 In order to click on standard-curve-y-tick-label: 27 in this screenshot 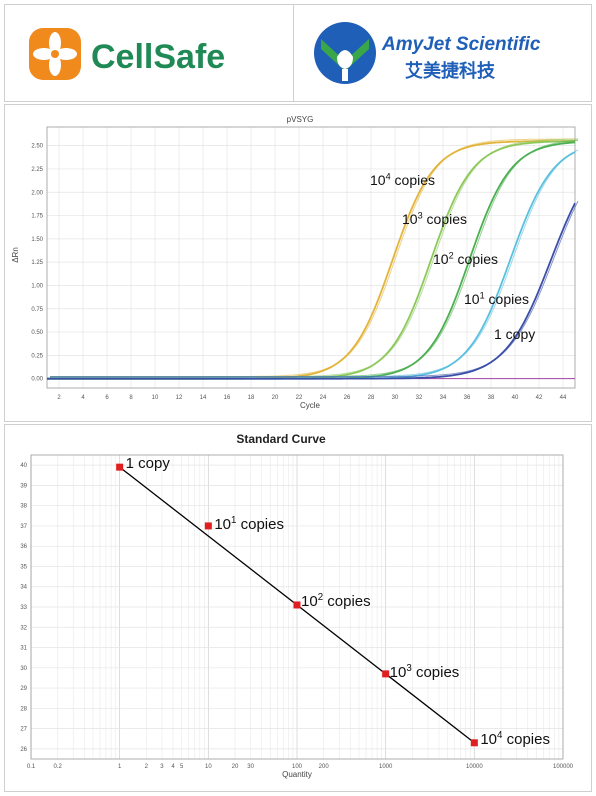, I will do `click(23, 730)`.